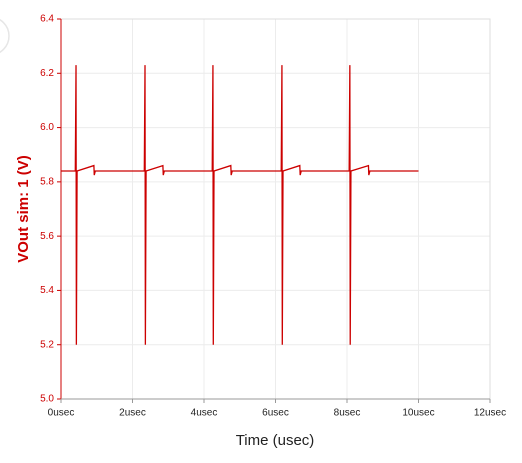 This screenshot has width=522, height=463. Describe the element at coordinates (47, 181) in the screenshot. I see `y-tick-label: 5.8` at that location.